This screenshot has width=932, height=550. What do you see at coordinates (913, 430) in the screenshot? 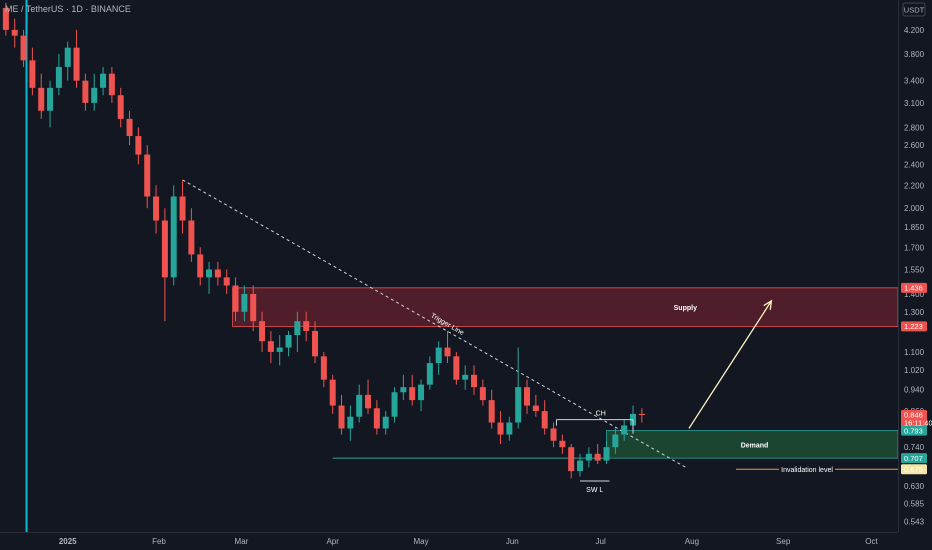
I see `price-badge-value: 0.793` at bounding box center [913, 430].